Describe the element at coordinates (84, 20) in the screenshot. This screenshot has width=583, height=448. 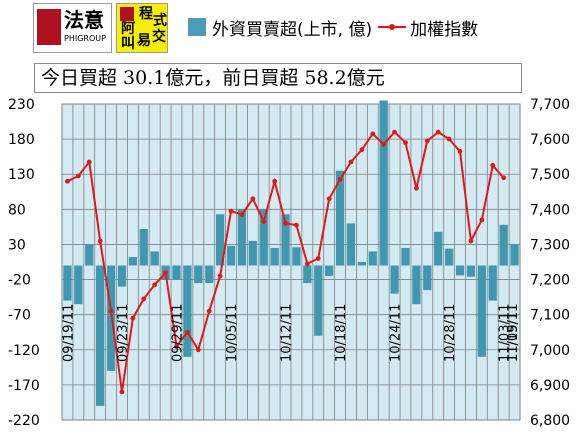
I see `phigroup-logo-text: 法意` at that location.